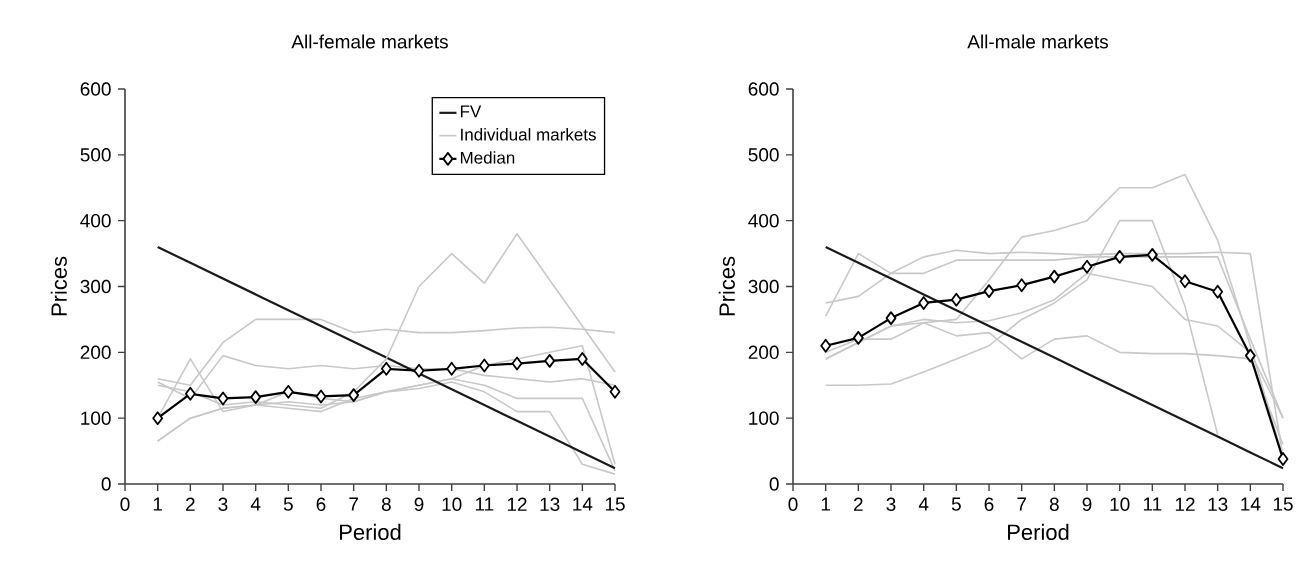 The width and height of the screenshot is (1306, 574). Describe the element at coordinates (471, 111) in the screenshot. I see `legend-label: FV` at that location.